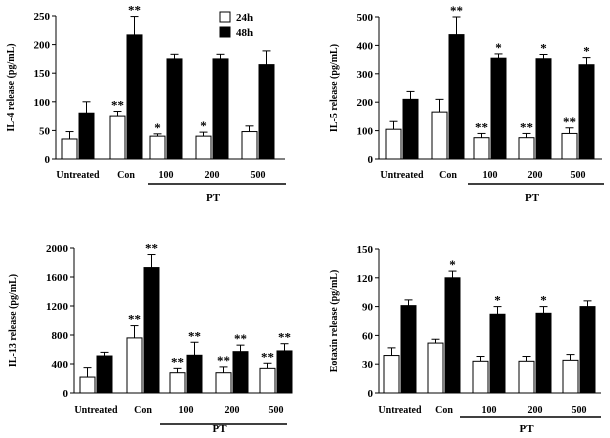  I want to click on y-tick-label: 250, so click(42, 17).